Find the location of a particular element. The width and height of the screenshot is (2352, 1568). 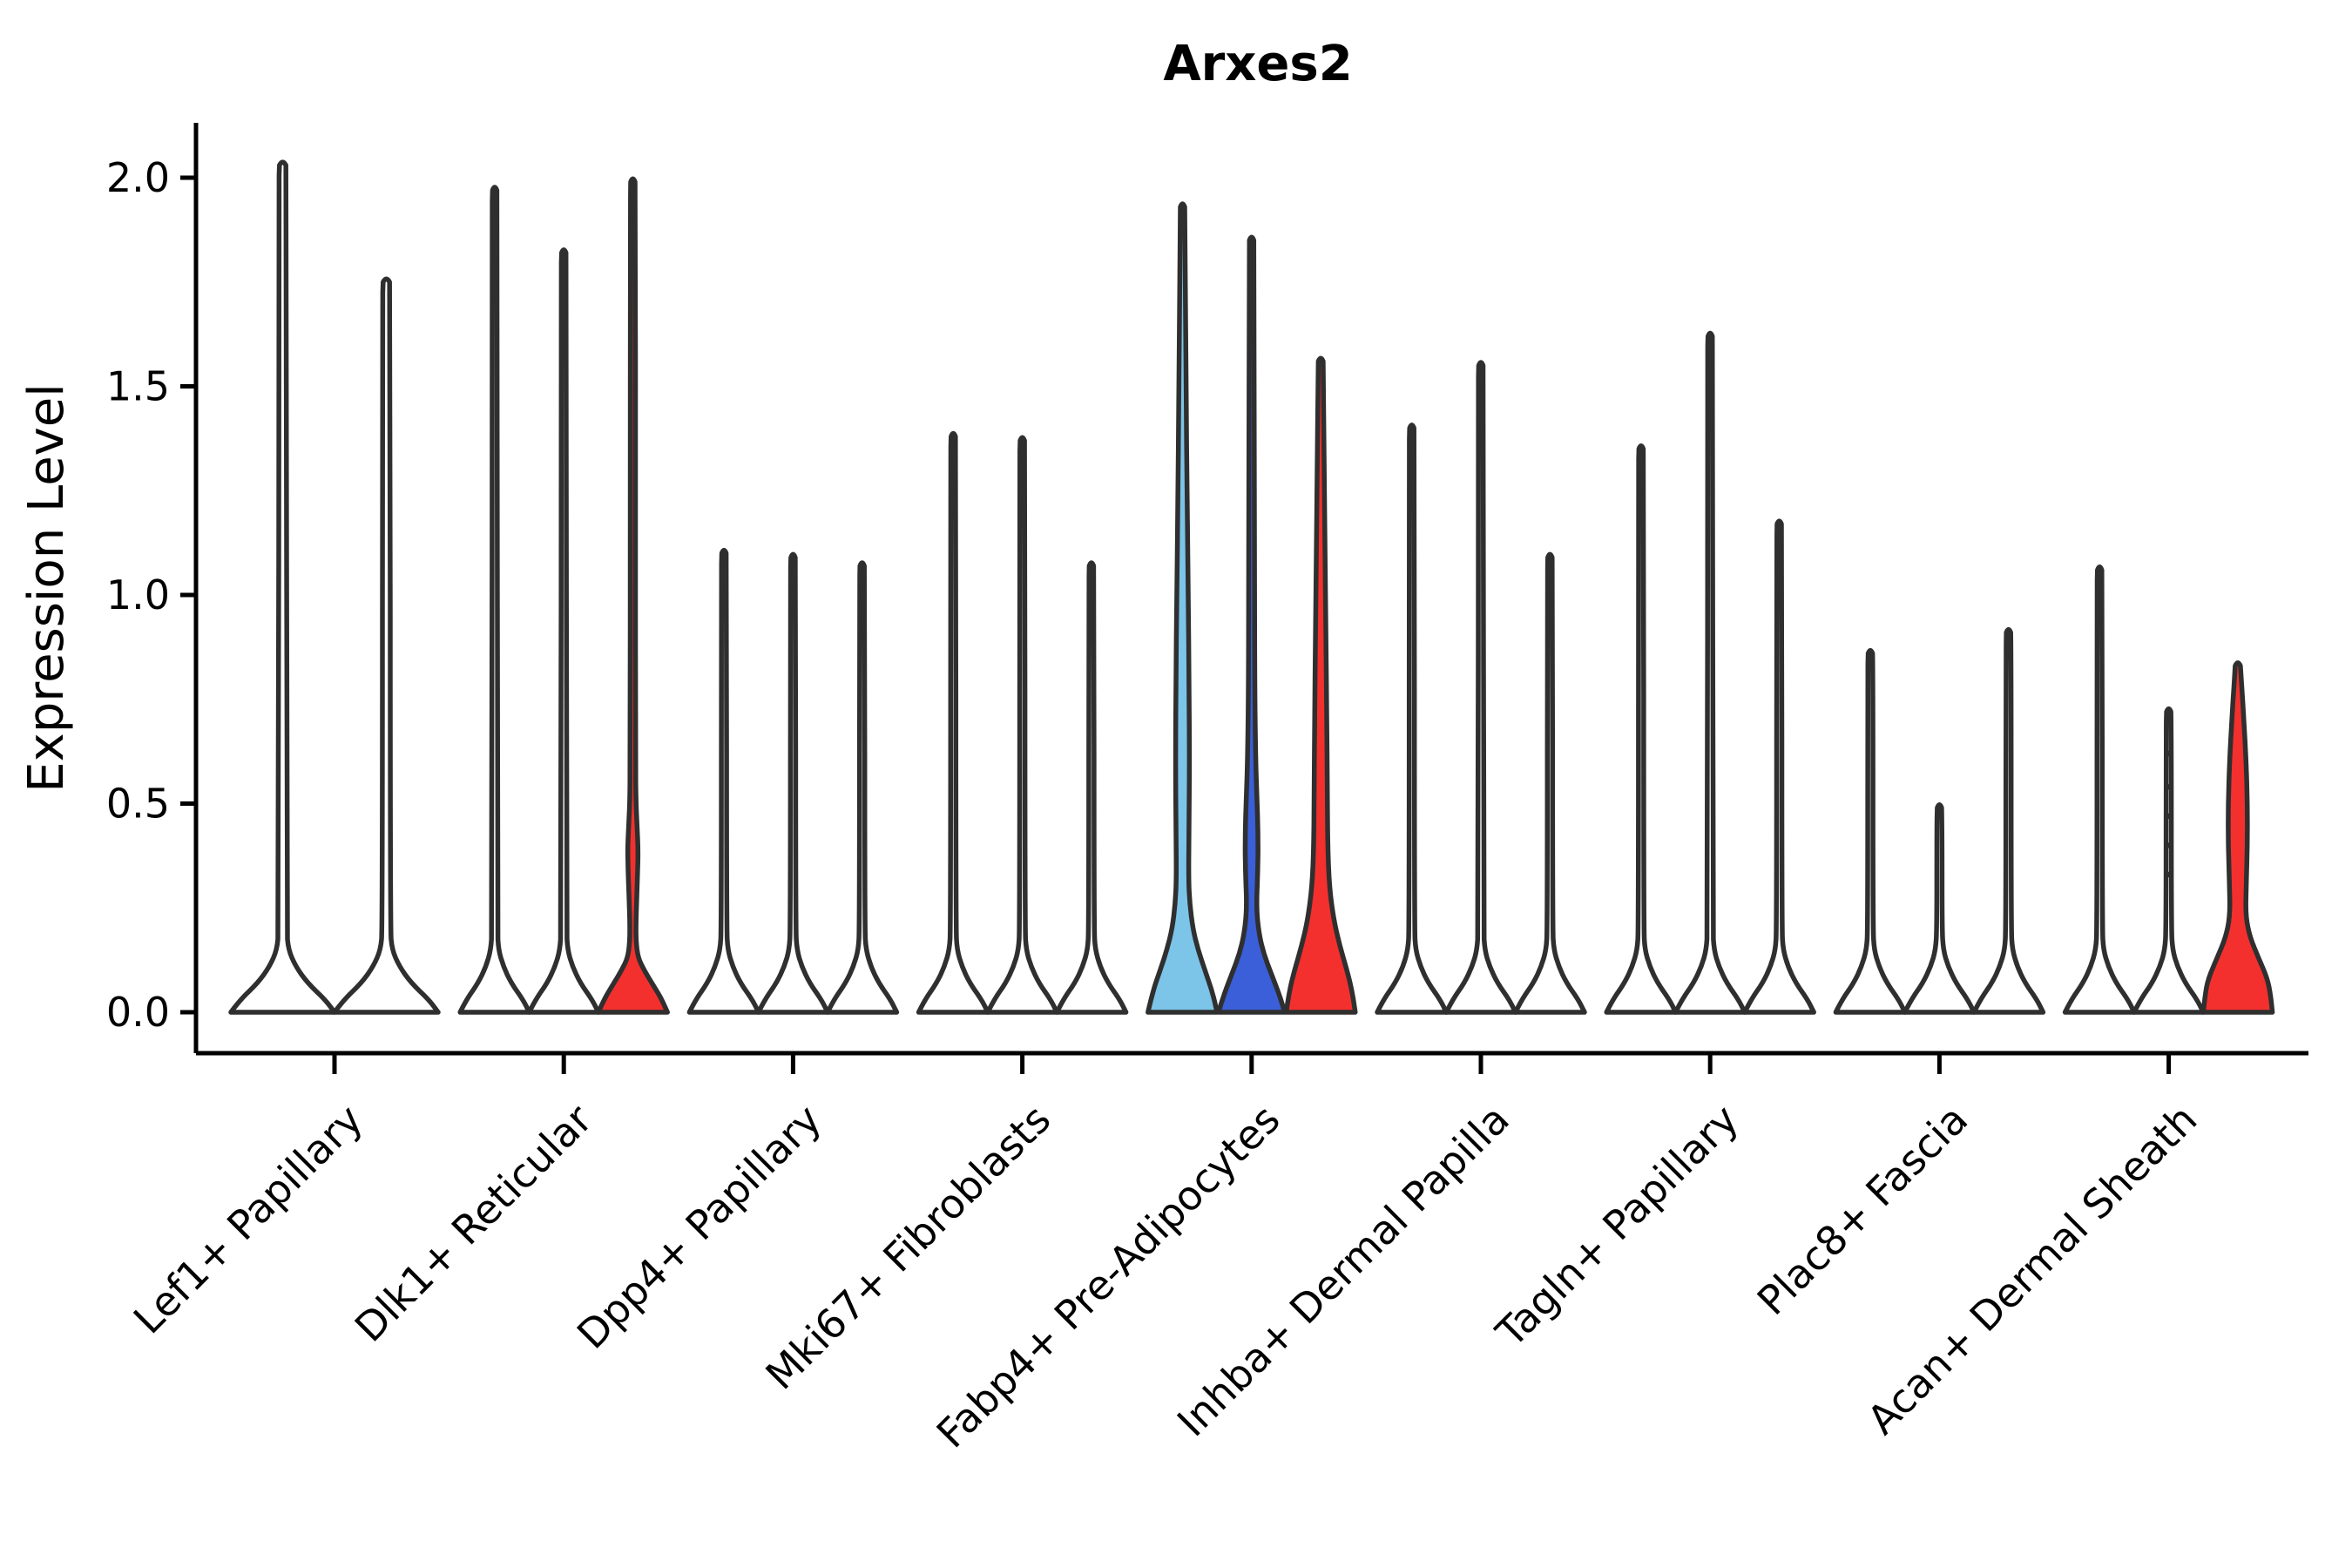

y-tick-label: 0.0 is located at coordinates (138, 1013).